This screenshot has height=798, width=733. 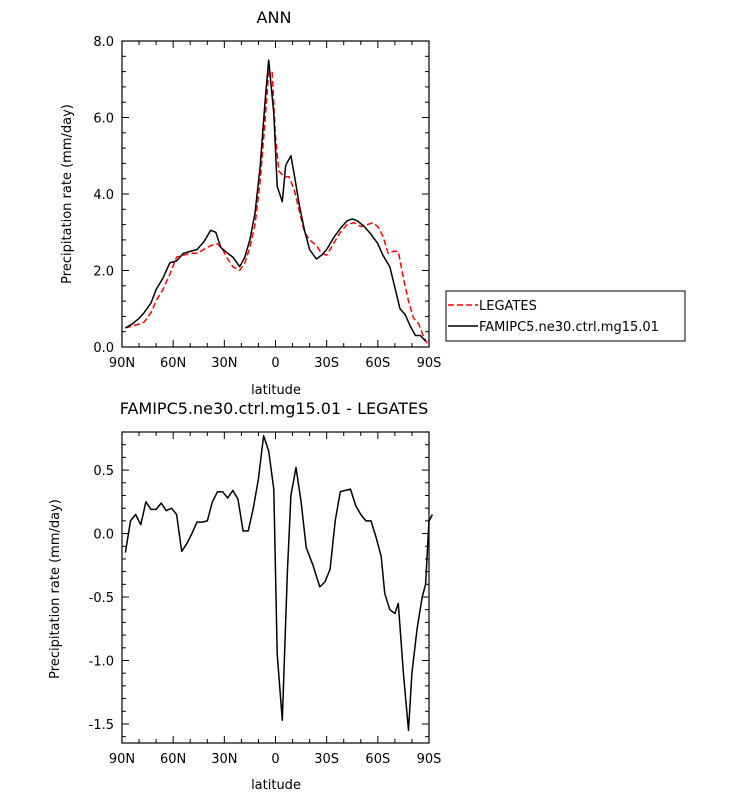 I want to click on legend-label-legates: LEGATES, so click(x=508, y=306).